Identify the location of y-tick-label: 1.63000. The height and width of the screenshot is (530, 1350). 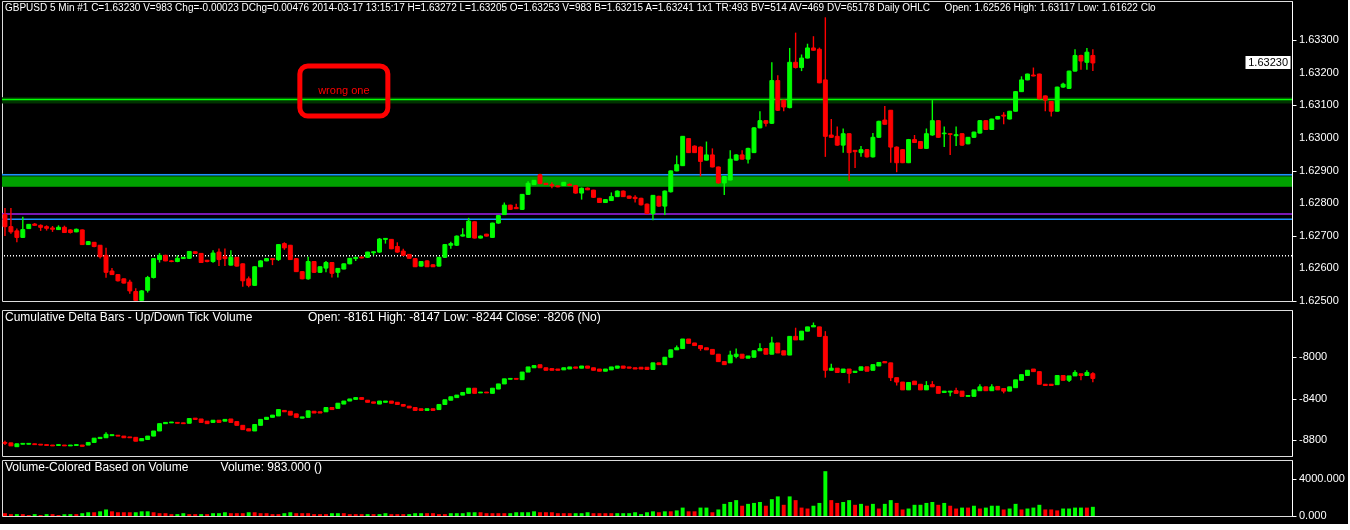
(1319, 136).